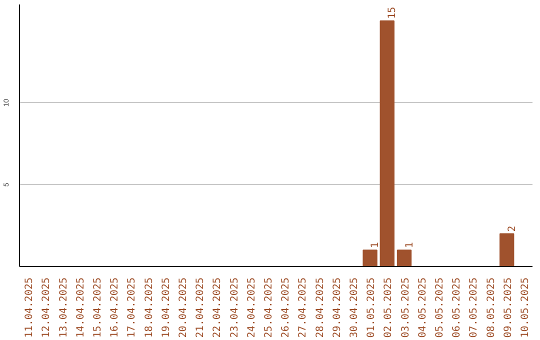 The width and height of the screenshot is (540, 340). Describe the element at coordinates (372, 307) in the screenshot. I see `x-tick-label: 01.05.2025` at that location.